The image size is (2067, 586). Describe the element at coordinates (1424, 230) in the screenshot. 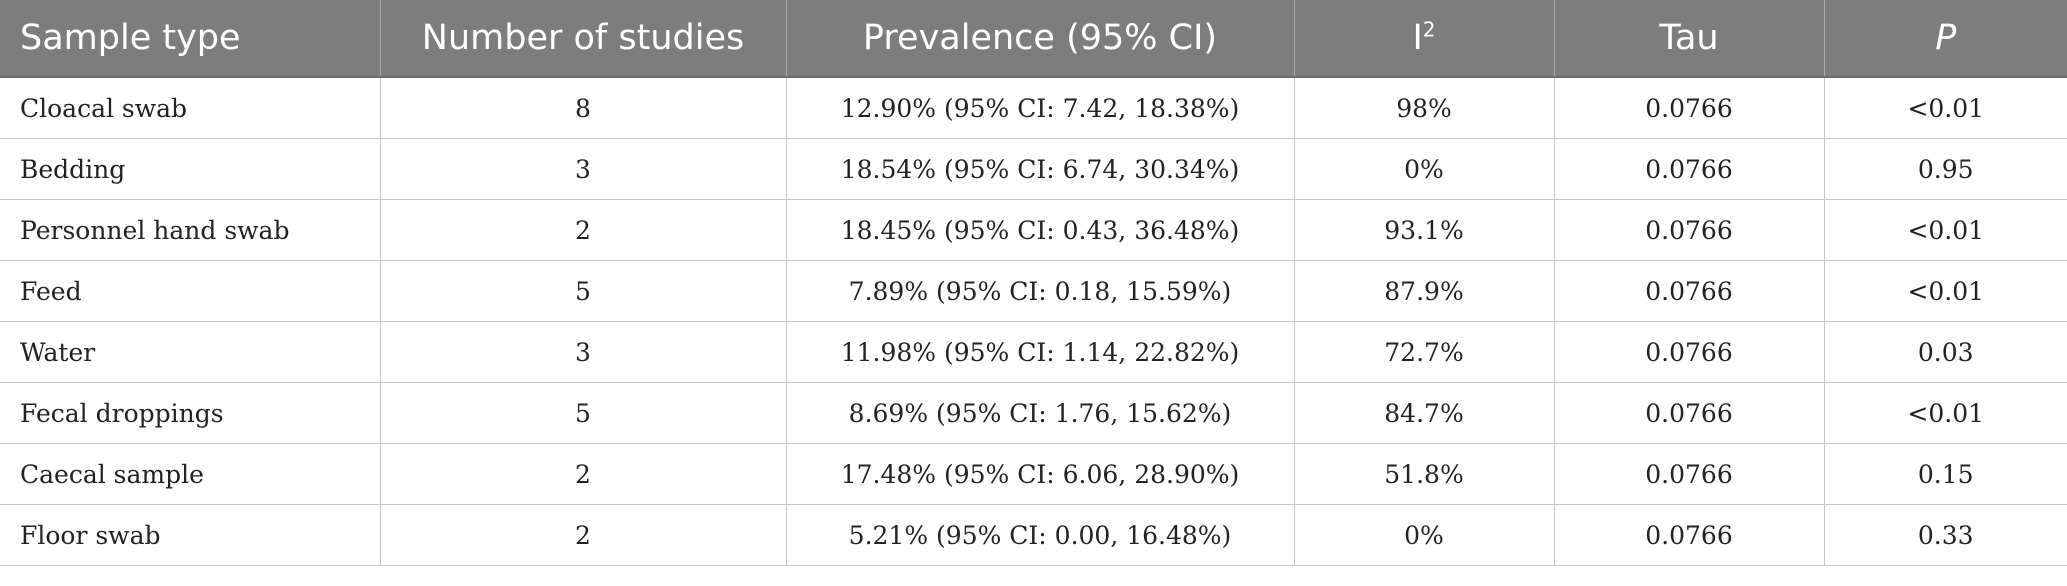

I see `cell-i2: 93.1%` at that location.